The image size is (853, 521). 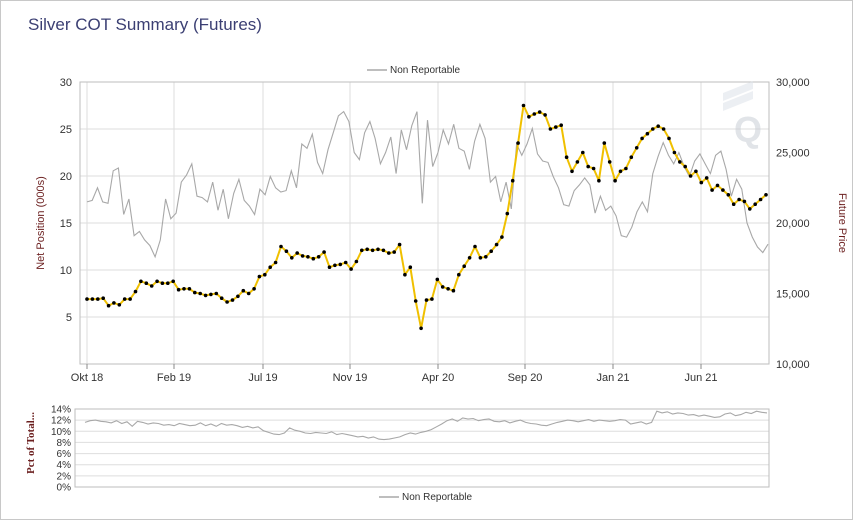 I want to click on pct-line, so click(x=426, y=425).